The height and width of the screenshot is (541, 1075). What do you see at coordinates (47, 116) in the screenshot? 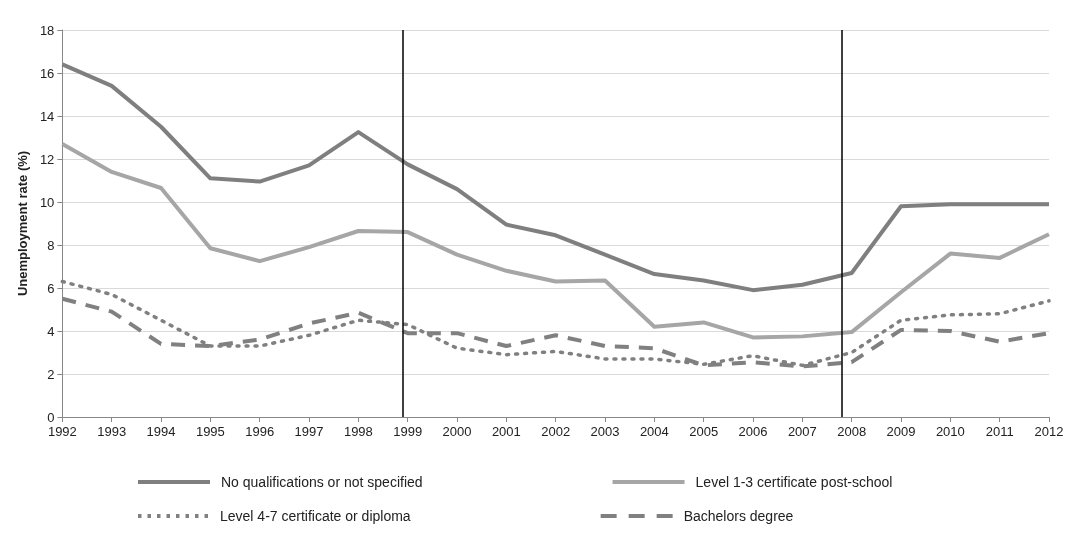
I see `y-tick-label: 14` at bounding box center [47, 116].